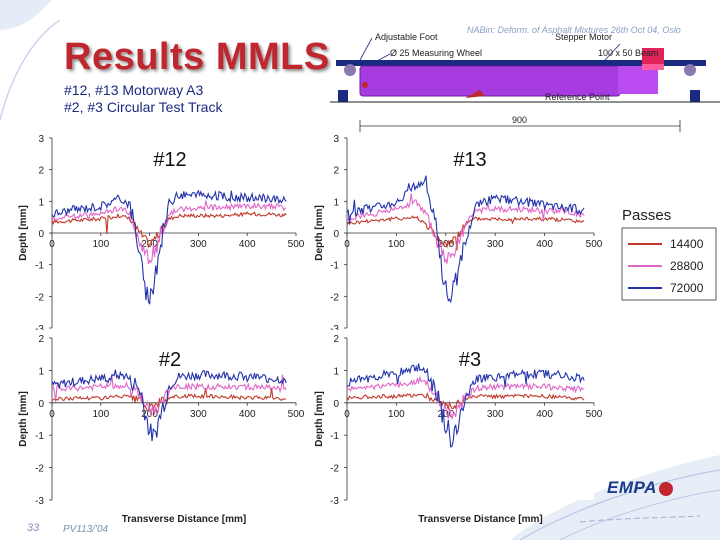 The width and height of the screenshot is (720, 540). I want to click on label-reference-point: Reference Point, so click(577, 97).